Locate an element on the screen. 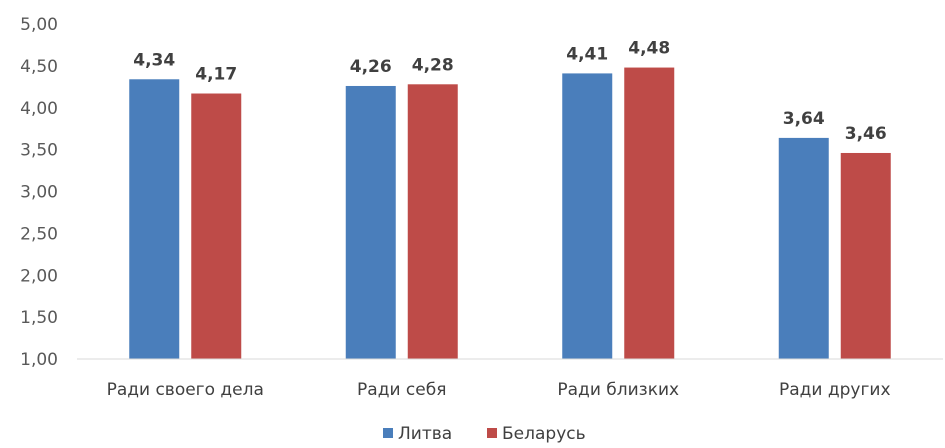  y-tick-label: 2,00 is located at coordinates (39, 276).